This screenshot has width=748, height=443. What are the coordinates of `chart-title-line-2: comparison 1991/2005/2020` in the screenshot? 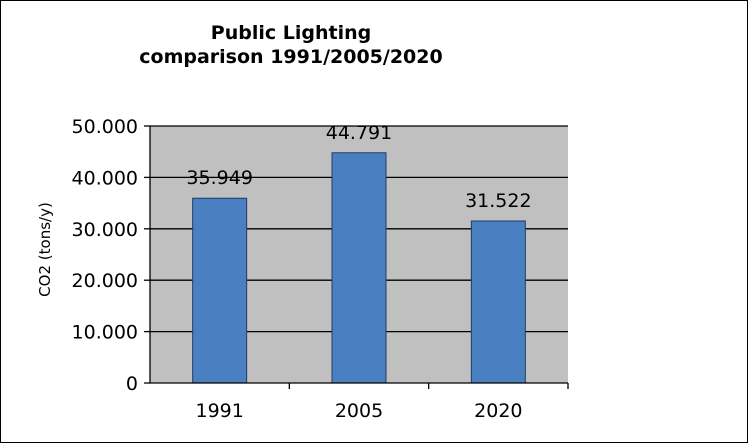 It's located at (291, 57).